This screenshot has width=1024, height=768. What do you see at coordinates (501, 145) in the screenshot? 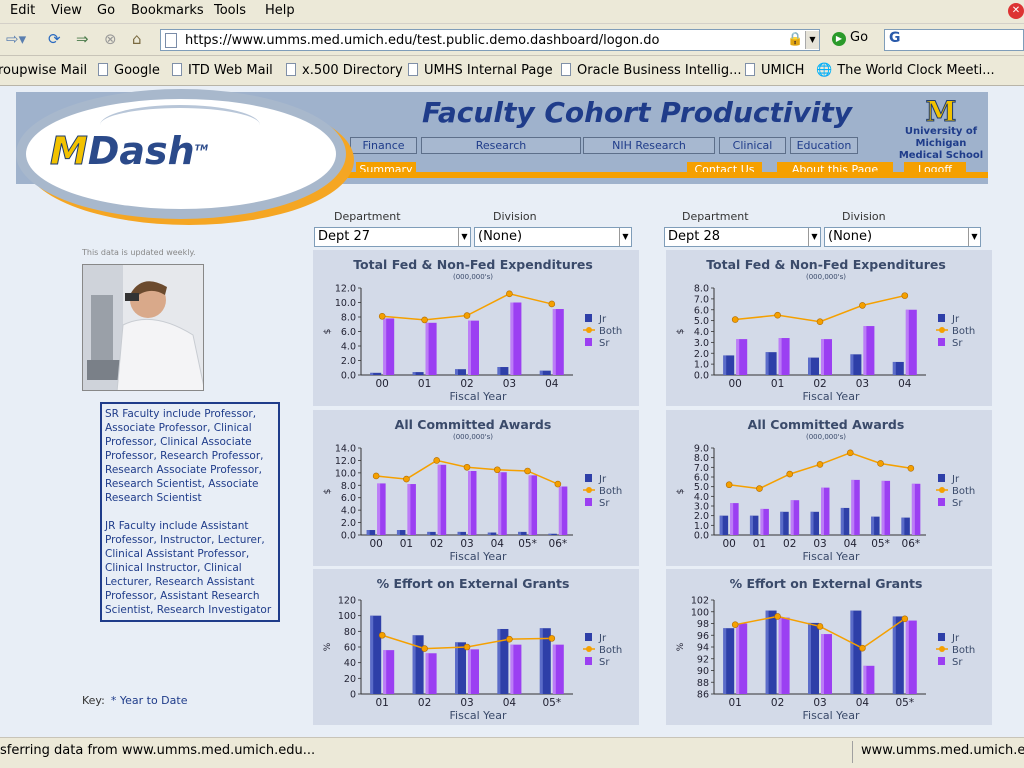
I see `tab-research: Research` at bounding box center [501, 145].